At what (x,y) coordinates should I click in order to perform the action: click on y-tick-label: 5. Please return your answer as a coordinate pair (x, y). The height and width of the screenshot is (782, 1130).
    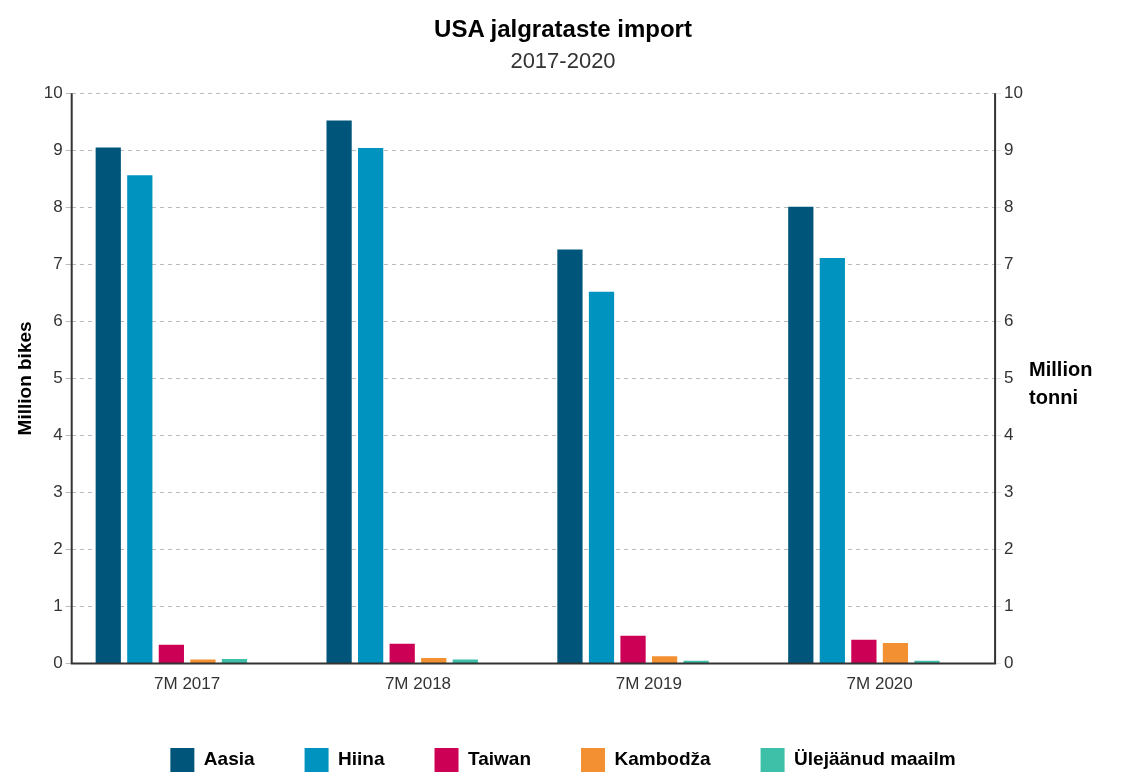
    Looking at the image, I should click on (58, 378).